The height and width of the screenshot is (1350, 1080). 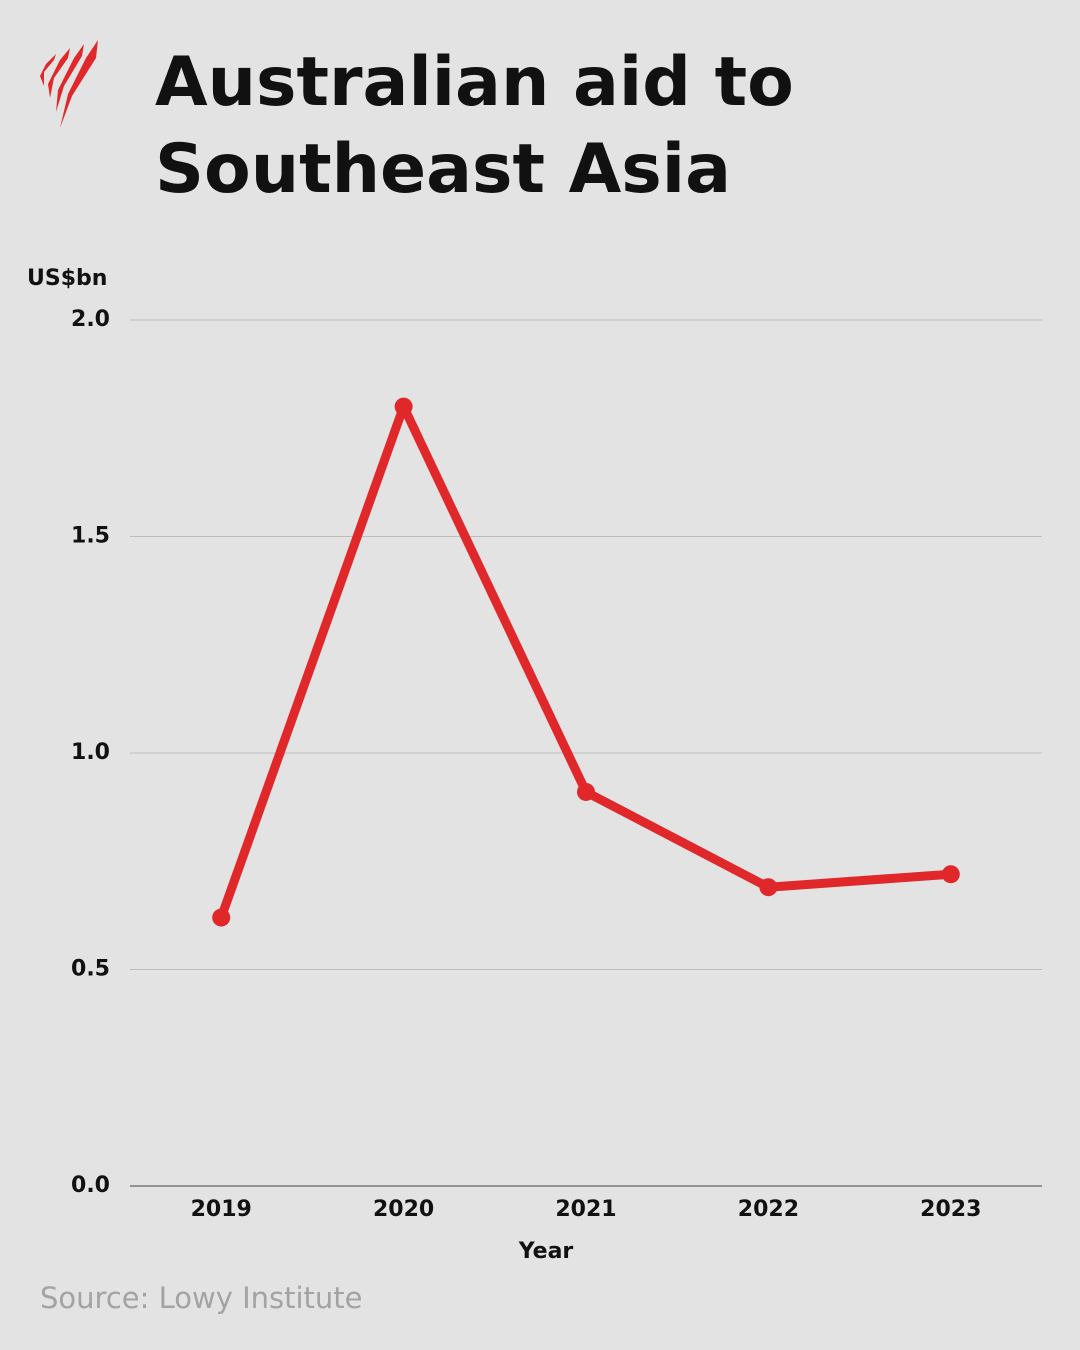 What do you see at coordinates (90, 319) in the screenshot?
I see `y-tick-label: 2.0` at bounding box center [90, 319].